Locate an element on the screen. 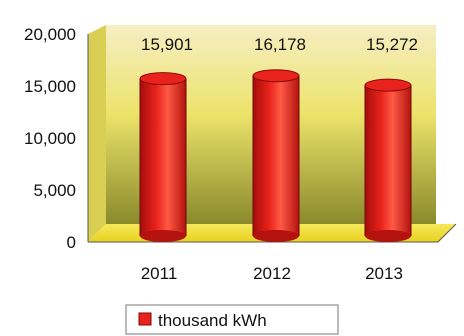  legend-label: thousand kWh is located at coordinates (212, 320).